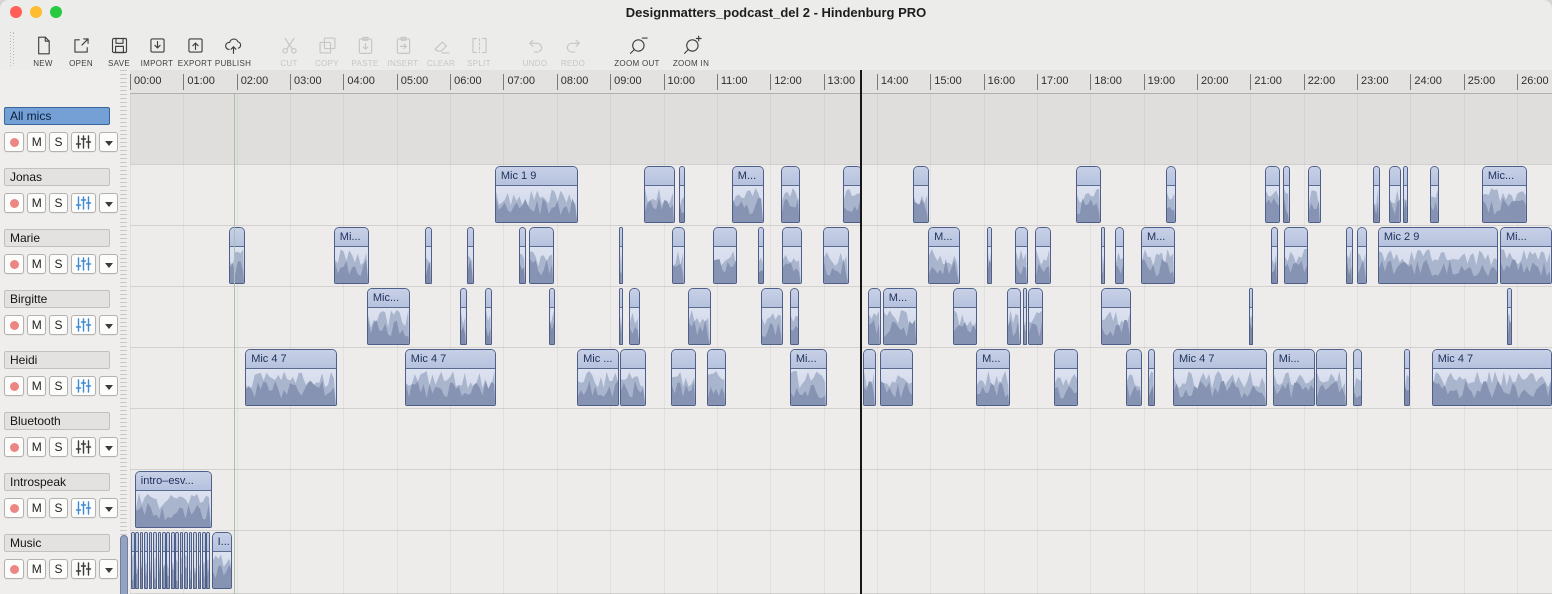  Describe the element at coordinates (57, 360) in the screenshot. I see `track-name-heidi: Heidi` at that location.